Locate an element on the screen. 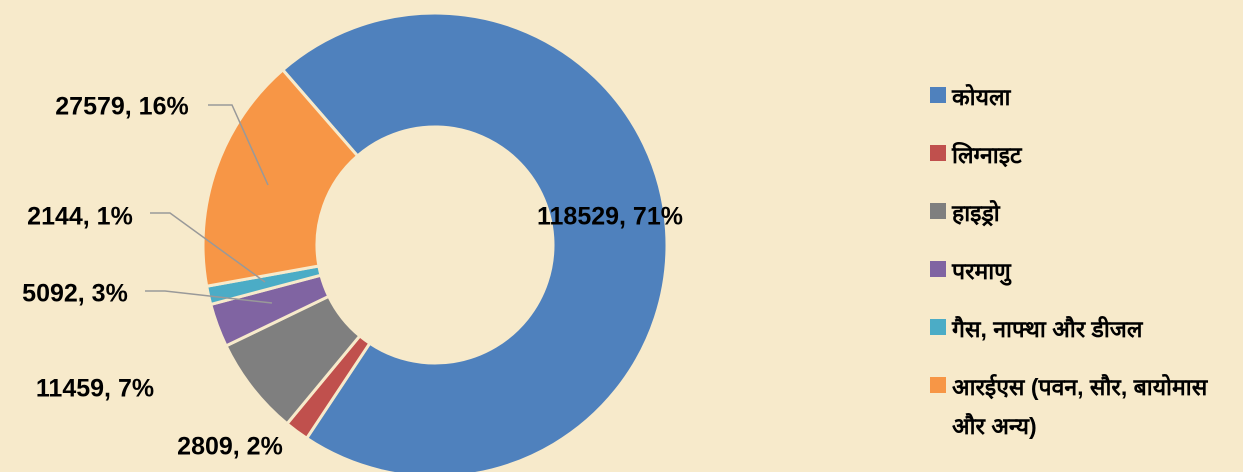  legend-item: कोयला is located at coordinates (1086, 97).